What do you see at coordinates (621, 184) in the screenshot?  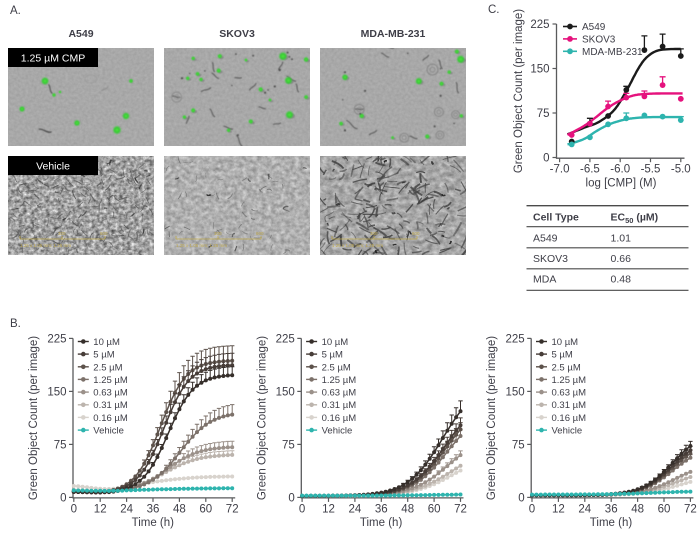 I see `svg-text: log [CMP] (M)` at bounding box center [621, 184].